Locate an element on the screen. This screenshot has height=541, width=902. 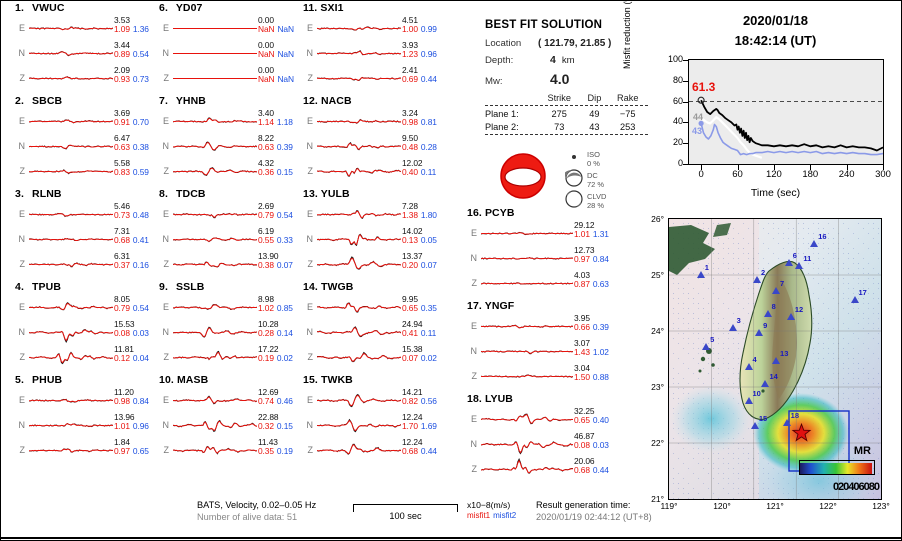
misfit1-value: 0.07 is located at coordinates (410, 358).